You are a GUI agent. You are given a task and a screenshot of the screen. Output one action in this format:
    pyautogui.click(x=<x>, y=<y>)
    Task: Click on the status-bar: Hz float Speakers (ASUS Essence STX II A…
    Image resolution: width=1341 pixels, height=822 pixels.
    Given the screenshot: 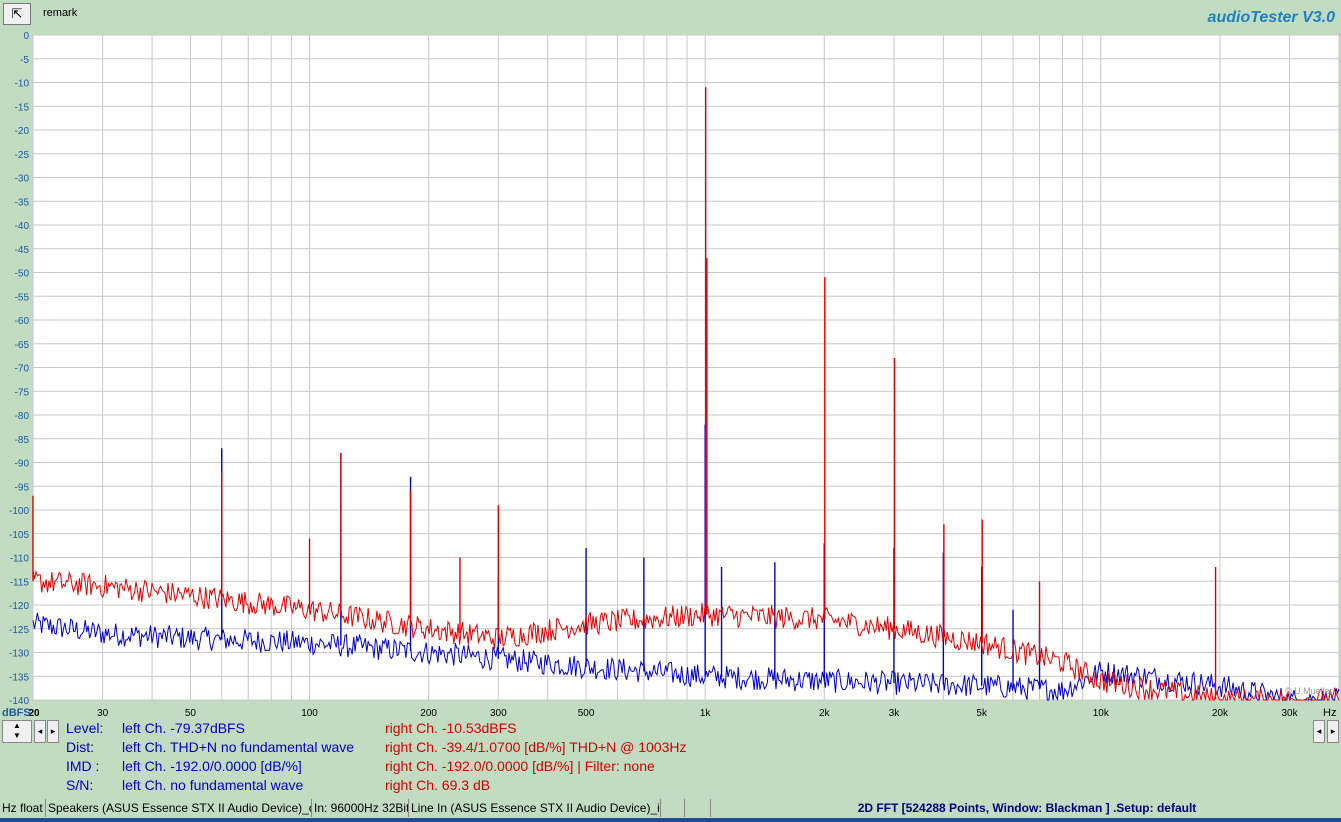 What is the action you would take?
    pyautogui.click(x=670, y=808)
    